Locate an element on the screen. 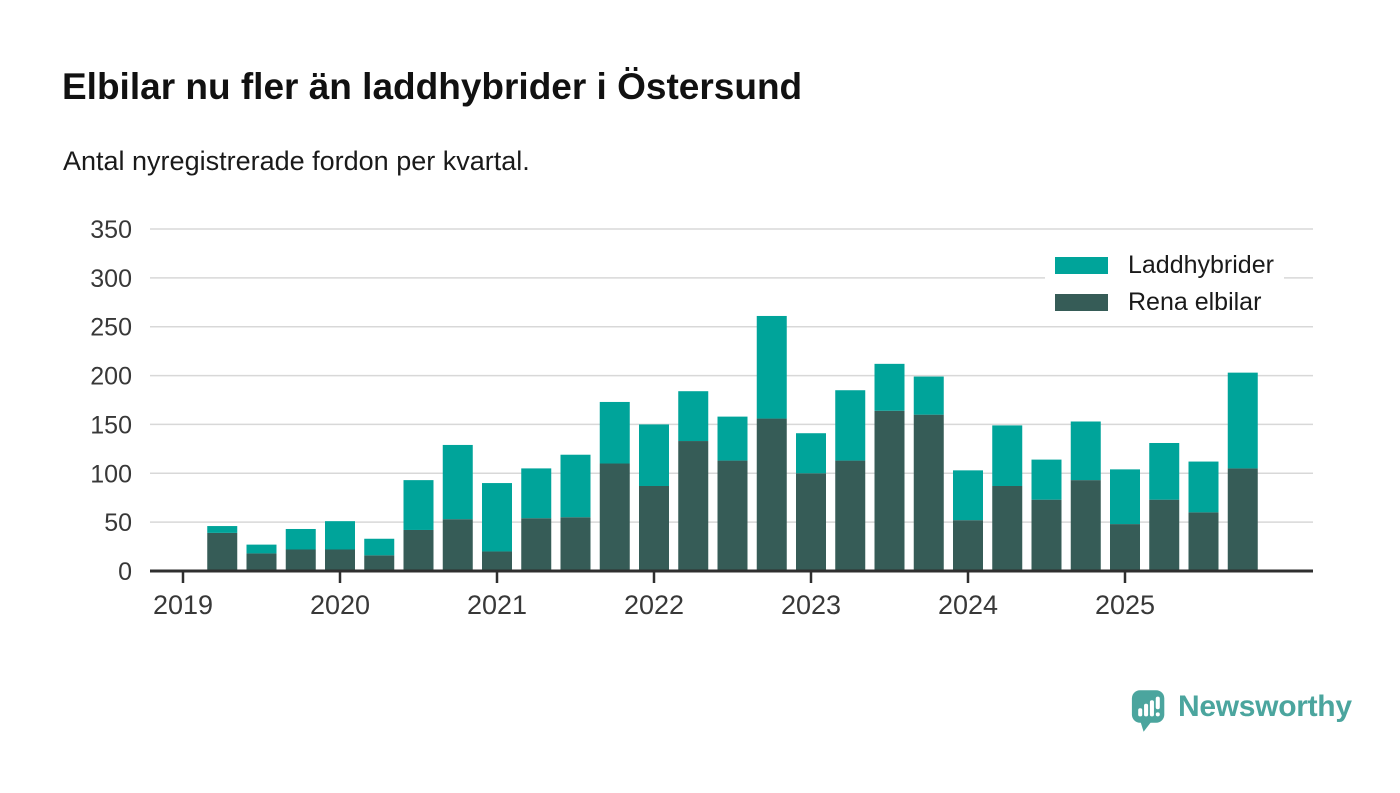 The image size is (1400, 793). x-tick-label: 2025 is located at coordinates (1125, 605).